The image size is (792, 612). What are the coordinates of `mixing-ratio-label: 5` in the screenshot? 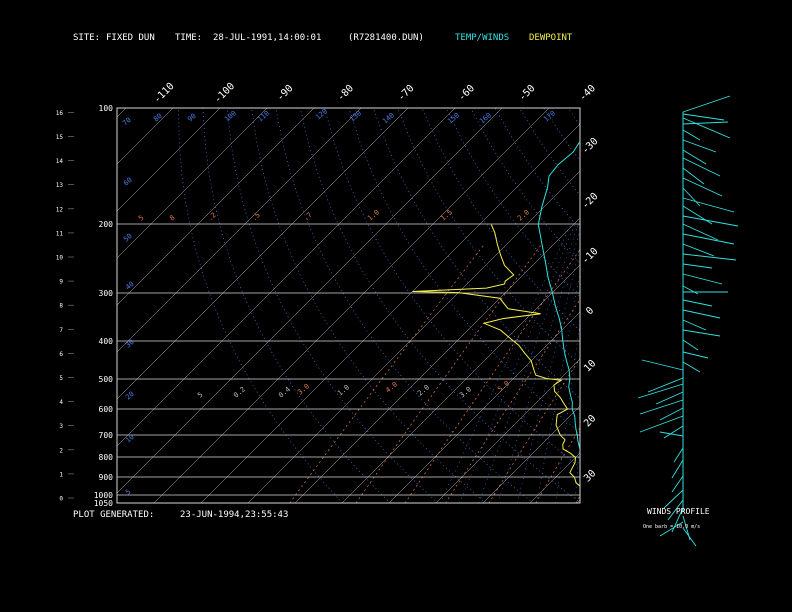 It's located at (141, 218).